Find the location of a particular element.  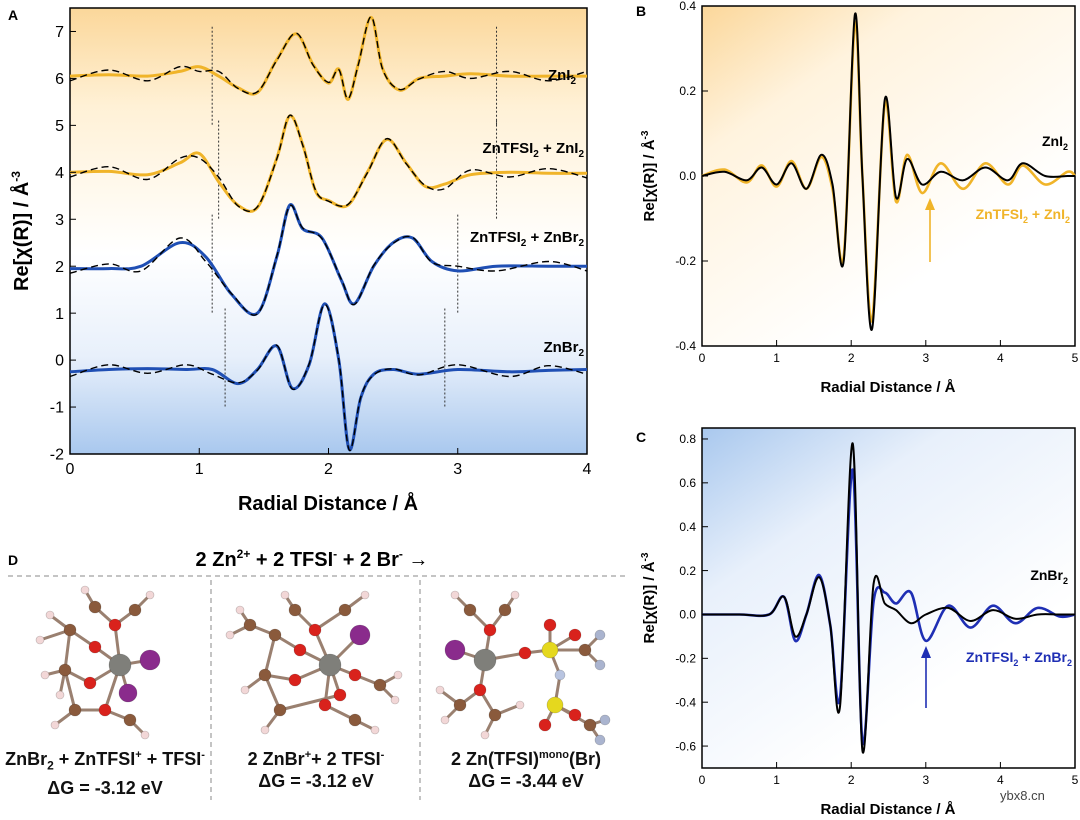

structure-1-energy: ΔG = -3.12 eV is located at coordinates (105, 787).